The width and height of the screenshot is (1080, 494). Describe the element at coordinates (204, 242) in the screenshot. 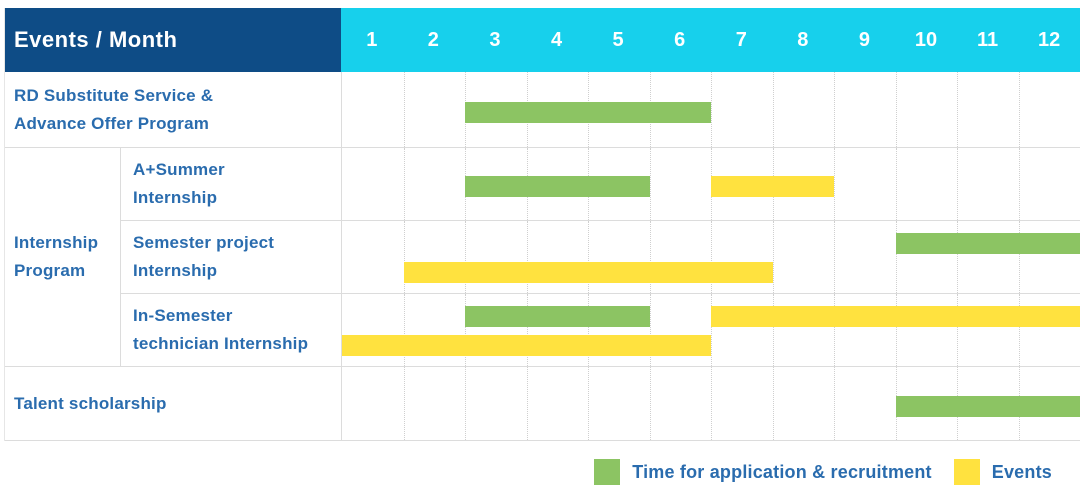

I see `row-label-line: Semester project` at that location.